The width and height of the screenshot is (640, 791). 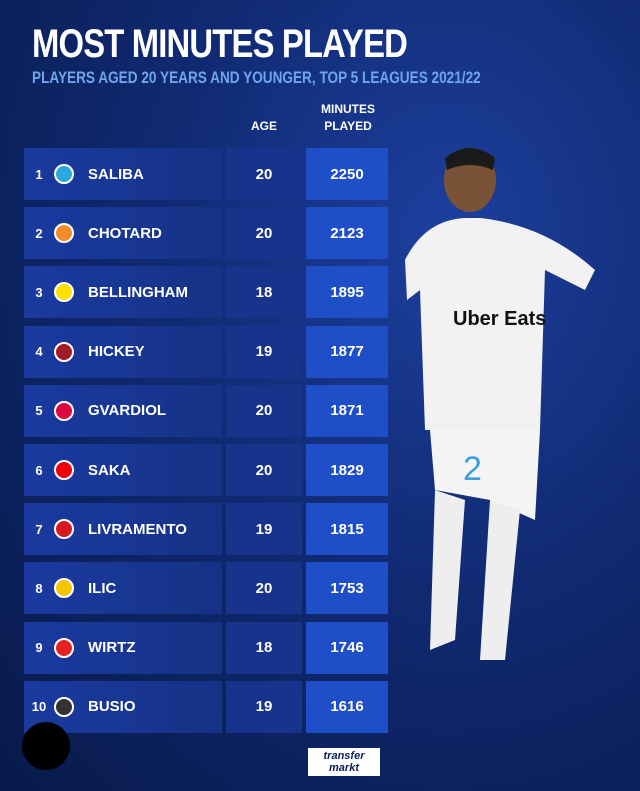 I want to click on rank: 7, so click(x=39, y=529).